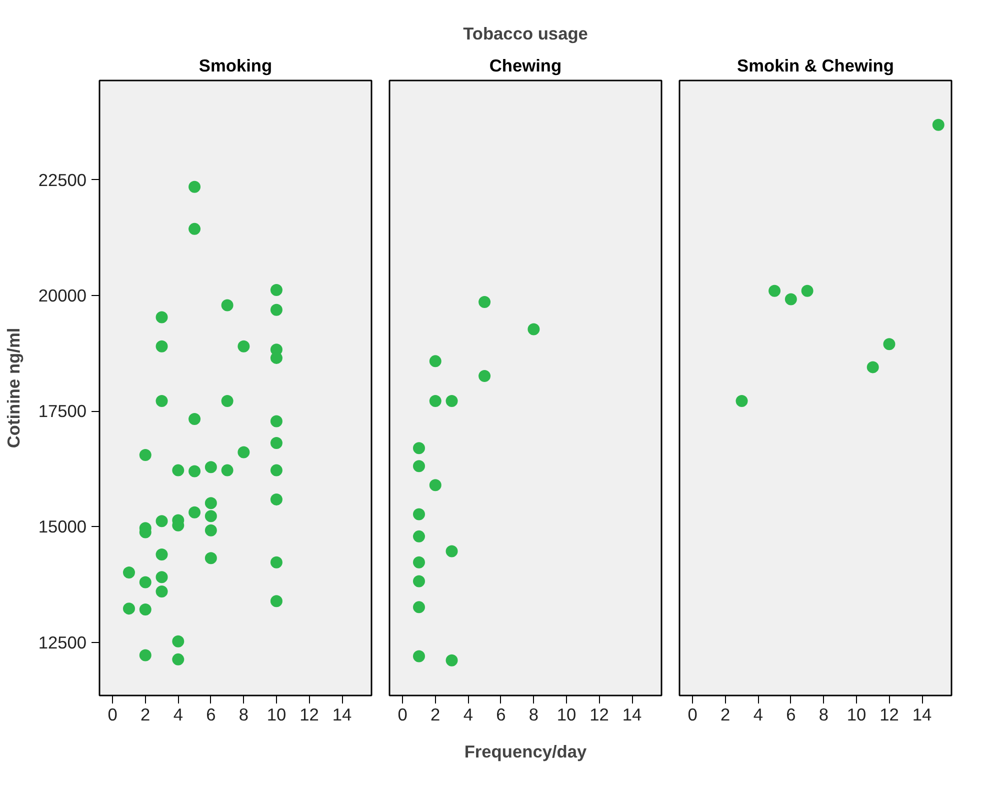 The height and width of the screenshot is (785, 1000). Describe the element at coordinates (62, 526) in the screenshot. I see `y-tick-label: 15000` at that location.